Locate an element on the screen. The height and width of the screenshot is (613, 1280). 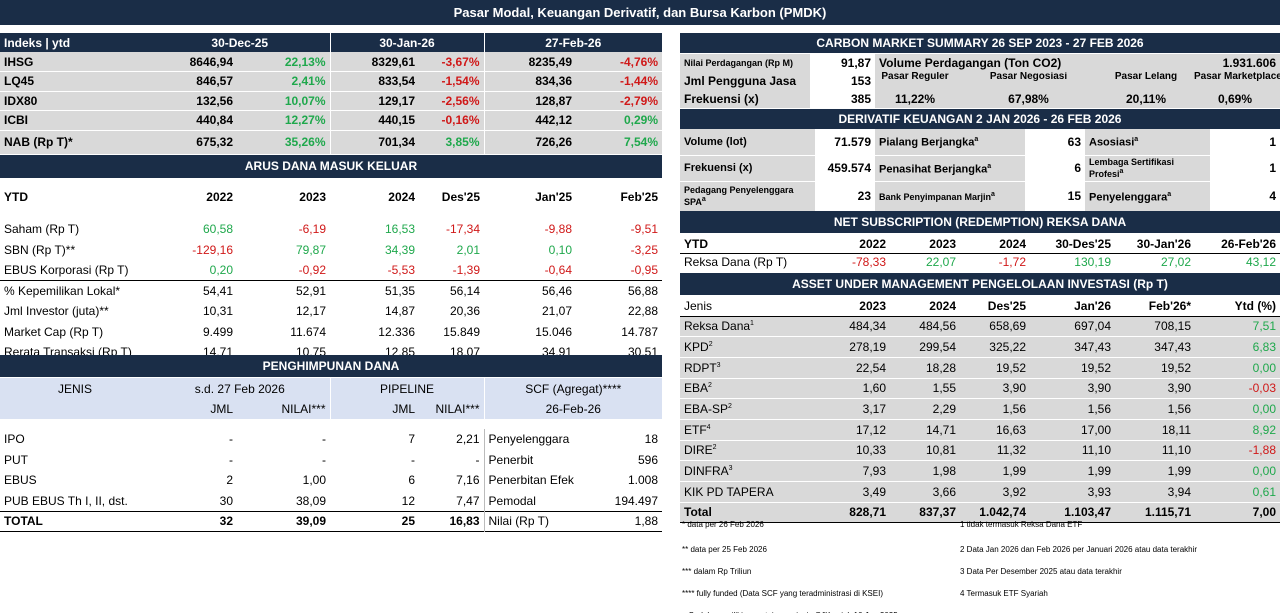
aum-value: 14,71 is located at coordinates (925, 430).